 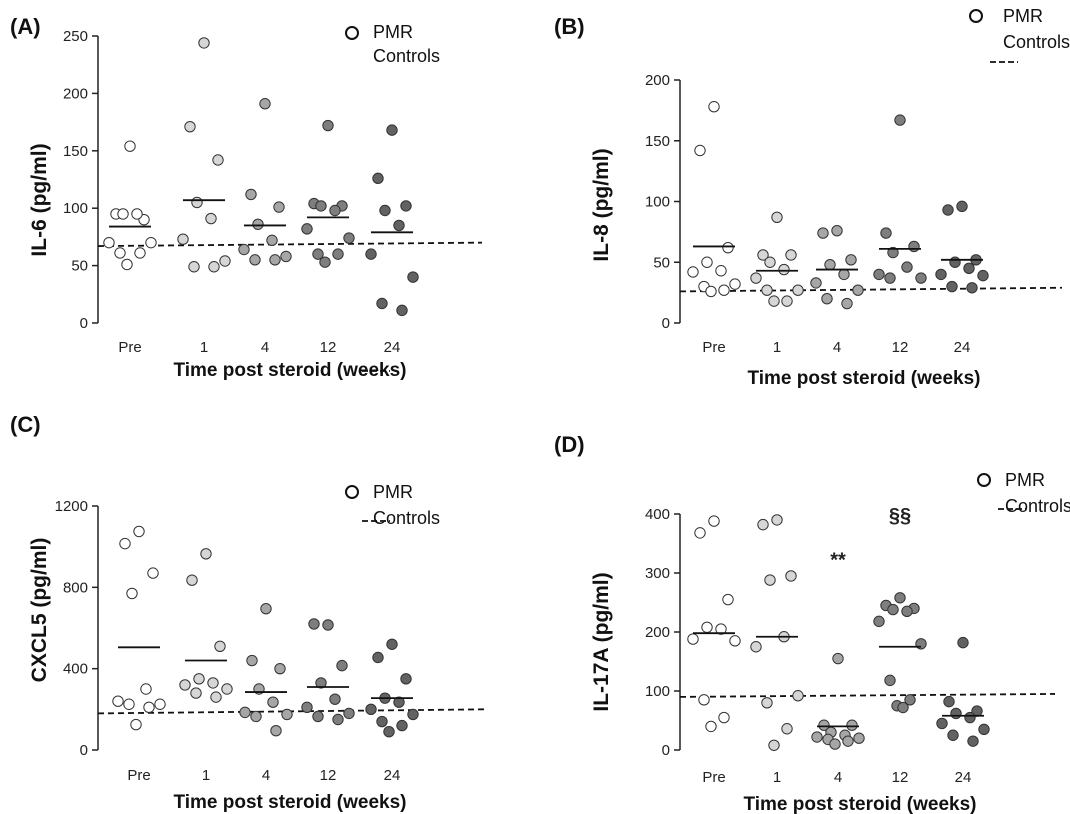 What do you see at coordinates (39, 610) in the screenshot?
I see `y-axis-title: CXCL5 (pg/ml)` at bounding box center [39, 610].